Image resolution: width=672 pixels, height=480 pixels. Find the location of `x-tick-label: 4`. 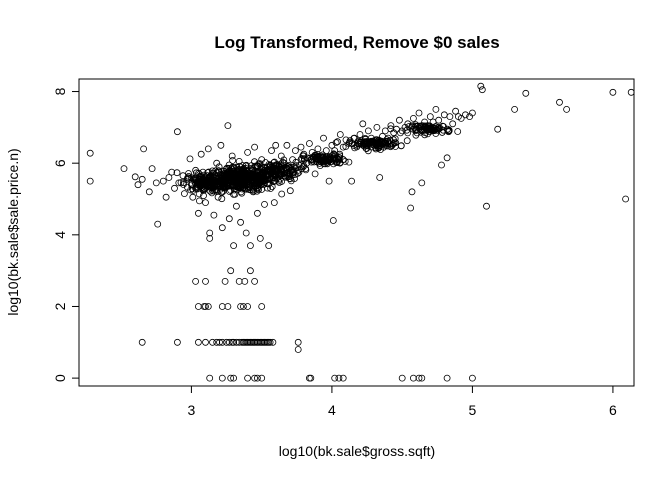

x-tick-label: 4 is located at coordinates (332, 410).